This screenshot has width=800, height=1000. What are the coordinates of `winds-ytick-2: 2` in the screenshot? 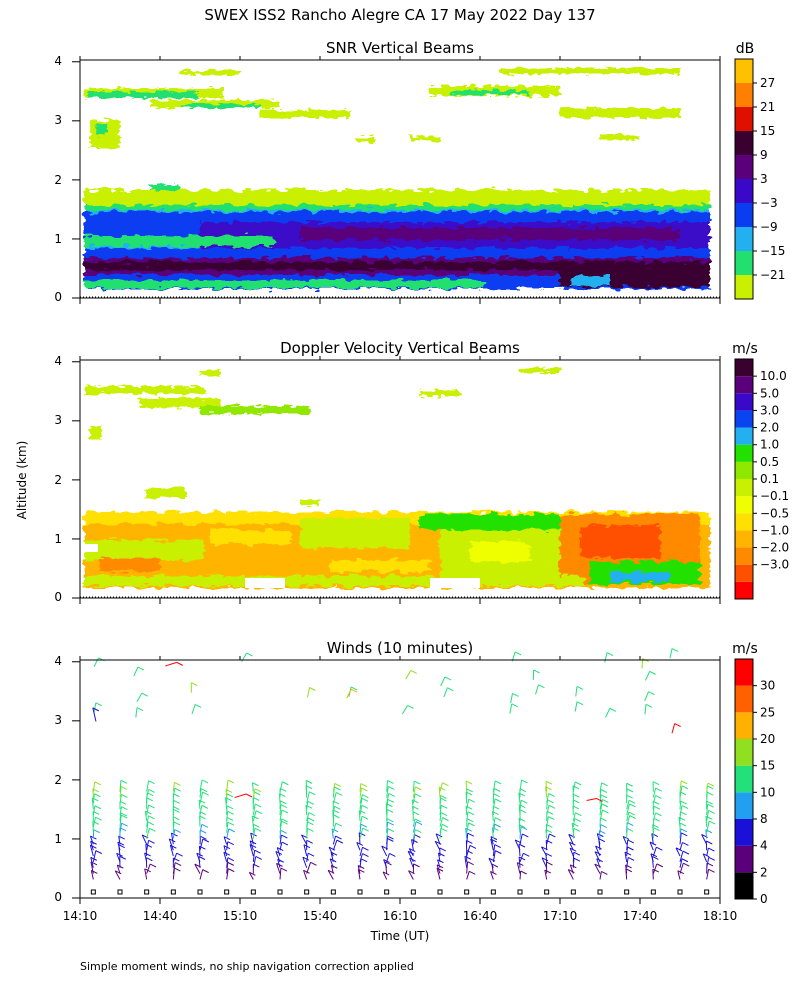 It's located at (58, 780).